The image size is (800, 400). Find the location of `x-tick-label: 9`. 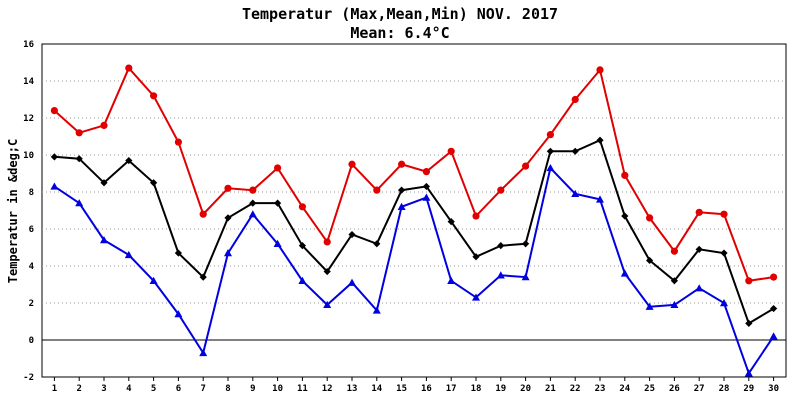

x-tick-label: 9 is located at coordinates (252, 389).